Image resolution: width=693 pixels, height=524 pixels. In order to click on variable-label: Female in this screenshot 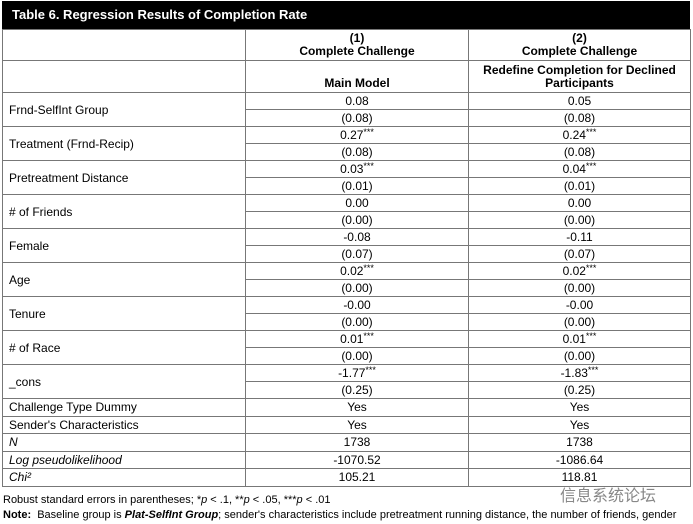, I will do `click(124, 245)`.